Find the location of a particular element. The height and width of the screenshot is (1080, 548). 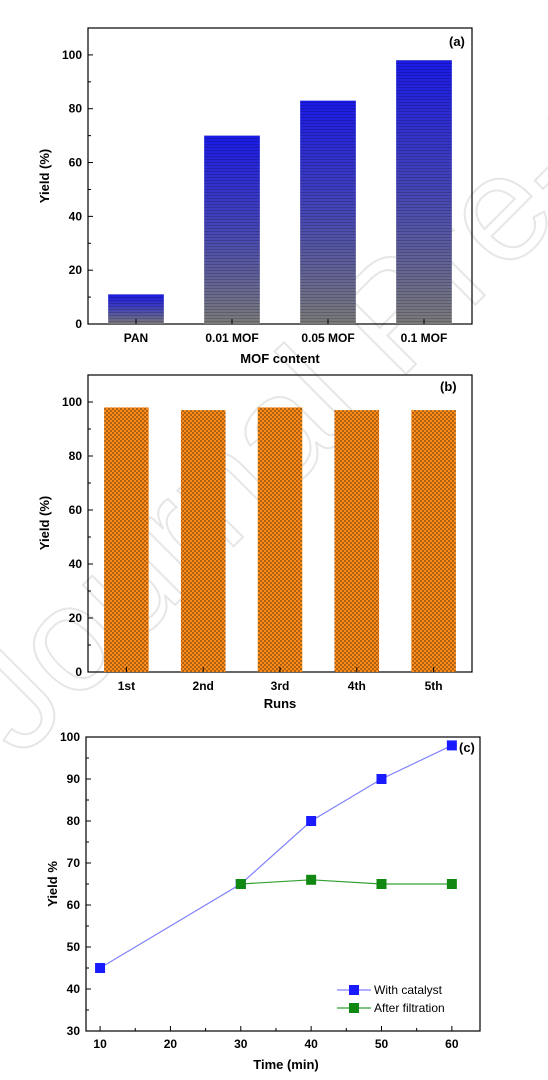

x-axis-ticks: 1st 2nd 3rd 4th 5th is located at coordinates (280, 680).